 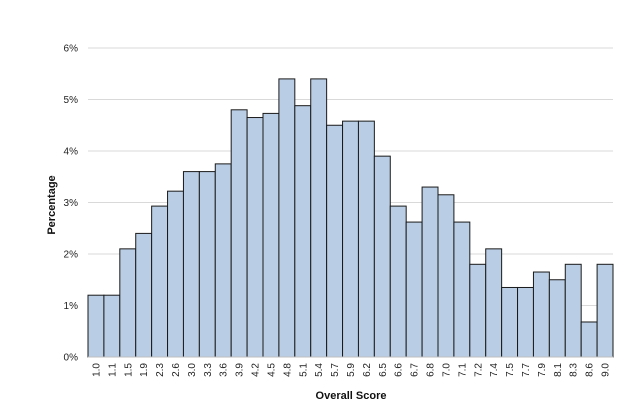 What do you see at coordinates (398, 281) in the screenshot?
I see `bar-6.6` at bounding box center [398, 281].